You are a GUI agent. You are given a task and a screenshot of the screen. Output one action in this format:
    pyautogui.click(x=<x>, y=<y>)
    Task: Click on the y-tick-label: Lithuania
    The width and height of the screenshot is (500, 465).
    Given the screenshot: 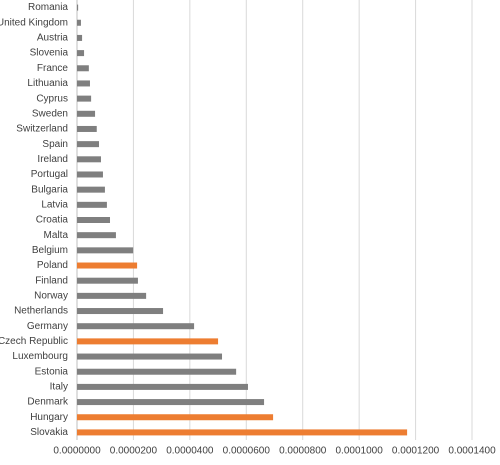 What is the action you would take?
    pyautogui.click(x=47, y=83)
    